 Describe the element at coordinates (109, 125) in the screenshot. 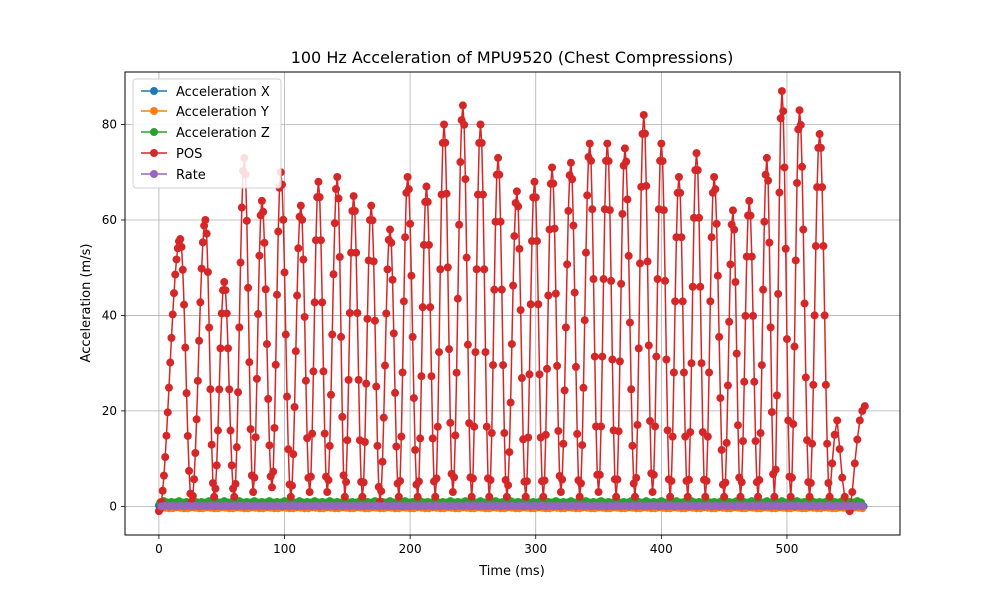

I see `y-tick-label: 80` at that location.